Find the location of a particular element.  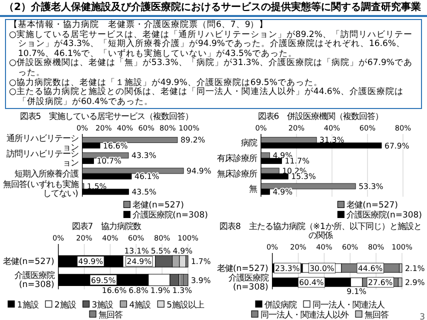

text: 3 is located at coordinates (422, 316).